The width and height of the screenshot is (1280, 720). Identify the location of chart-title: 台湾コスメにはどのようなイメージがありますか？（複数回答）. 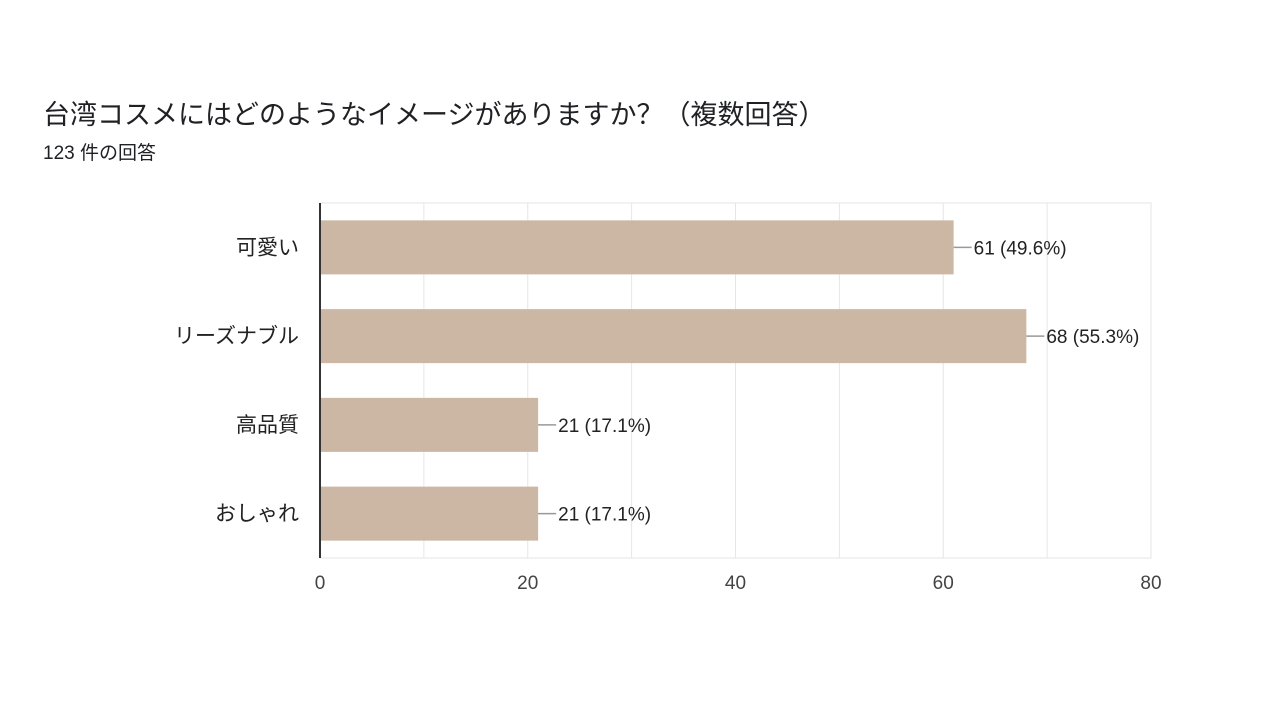
(434, 115).